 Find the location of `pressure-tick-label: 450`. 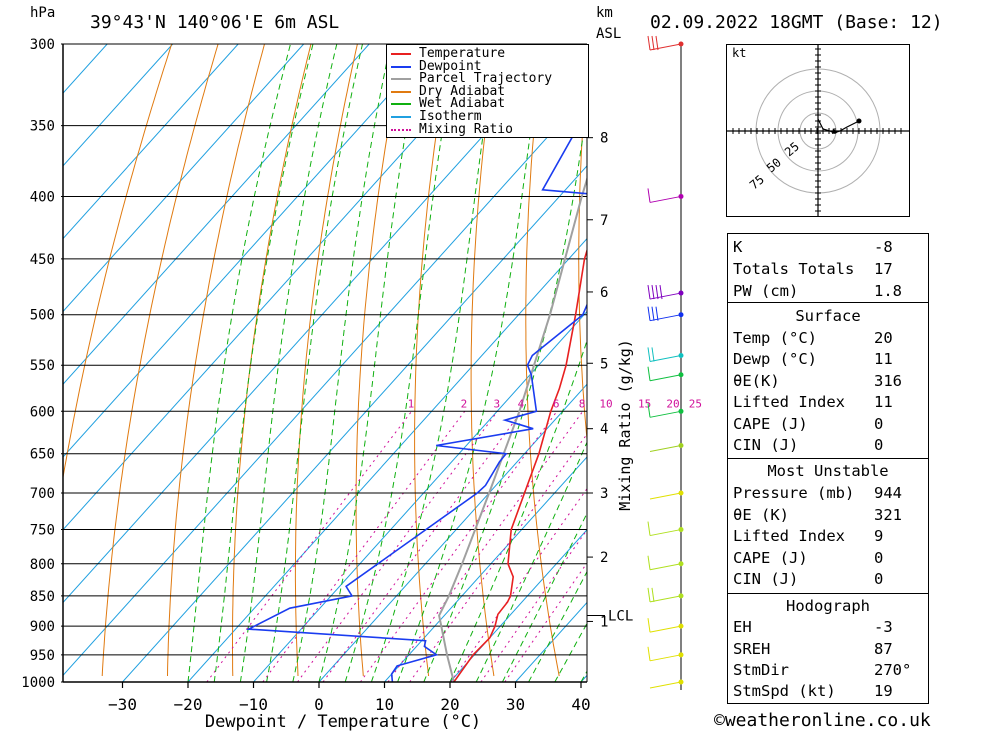

pressure-tick-label: 450 is located at coordinates (42, 260).